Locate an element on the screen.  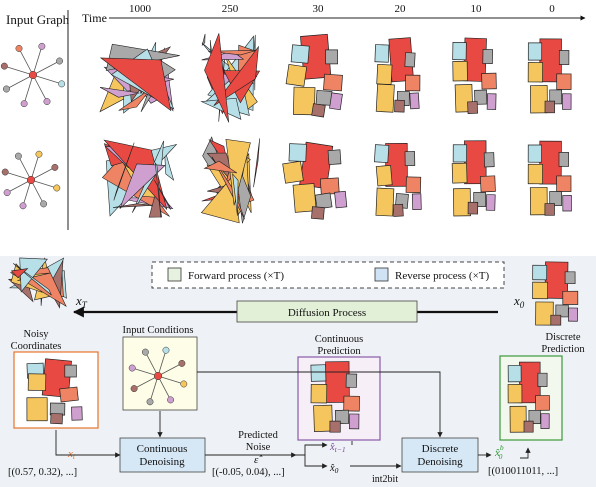
discrete-pred-label-1: Discrete is located at coordinates (563, 337).